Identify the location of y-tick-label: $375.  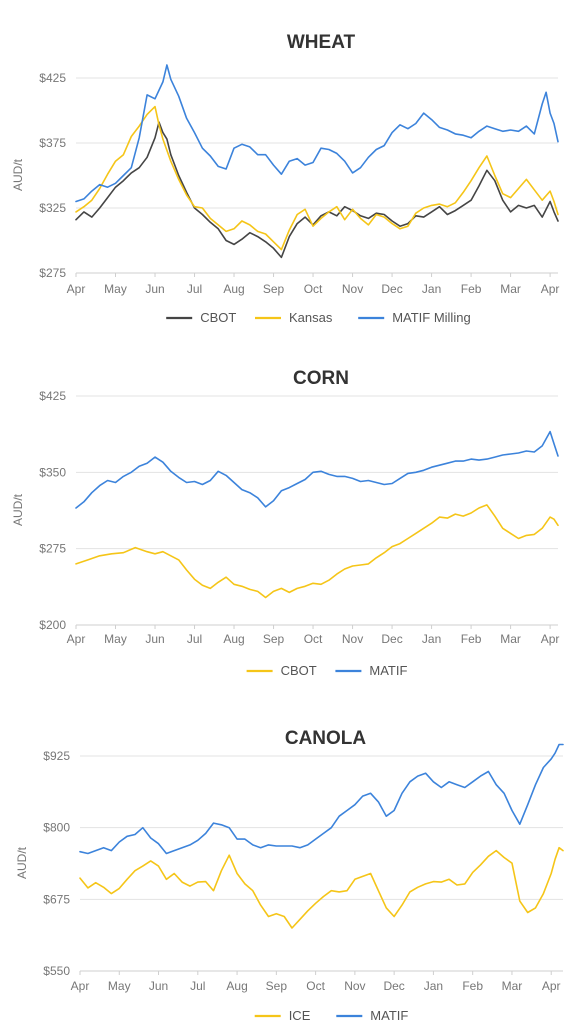
(52, 143).